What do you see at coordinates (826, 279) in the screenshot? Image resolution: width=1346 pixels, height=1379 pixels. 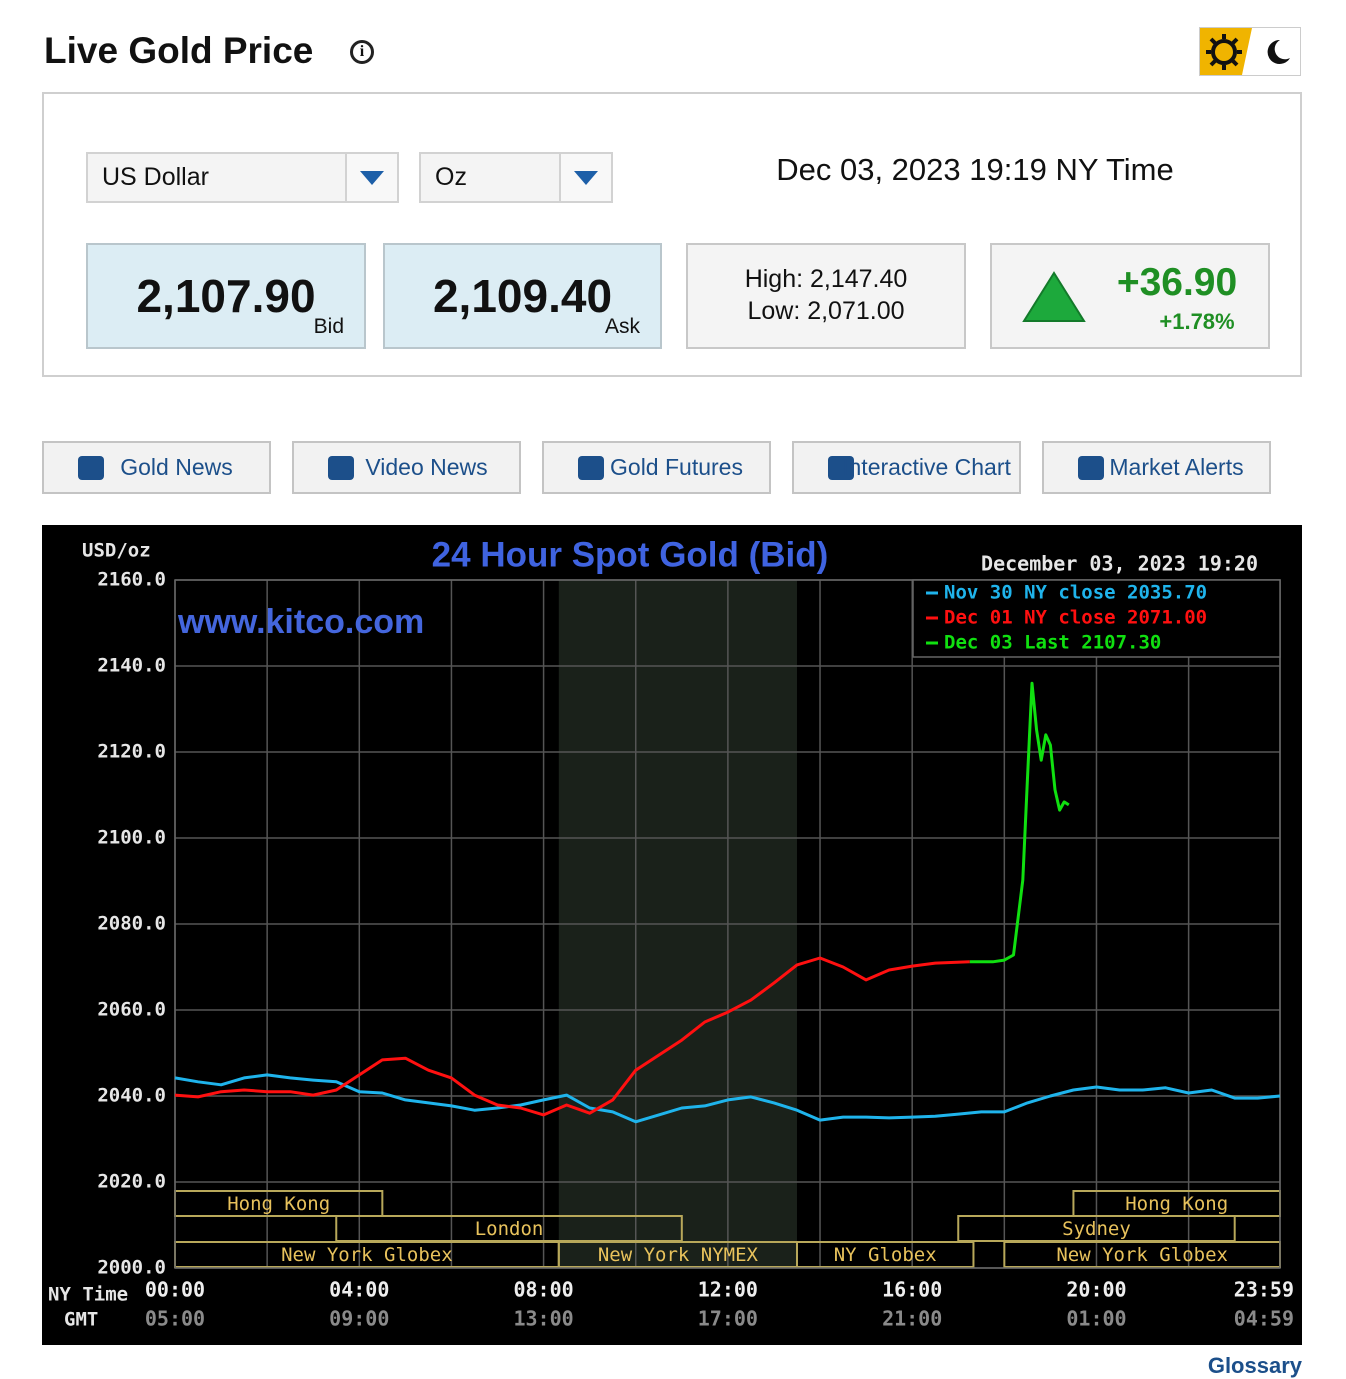 I see `high-text: High: 2,147.40` at bounding box center [826, 279].